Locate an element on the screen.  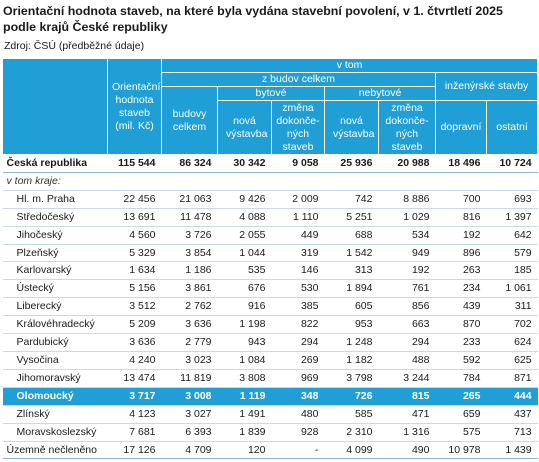
cell-nova-bytove: 1 044 is located at coordinates (244, 253).